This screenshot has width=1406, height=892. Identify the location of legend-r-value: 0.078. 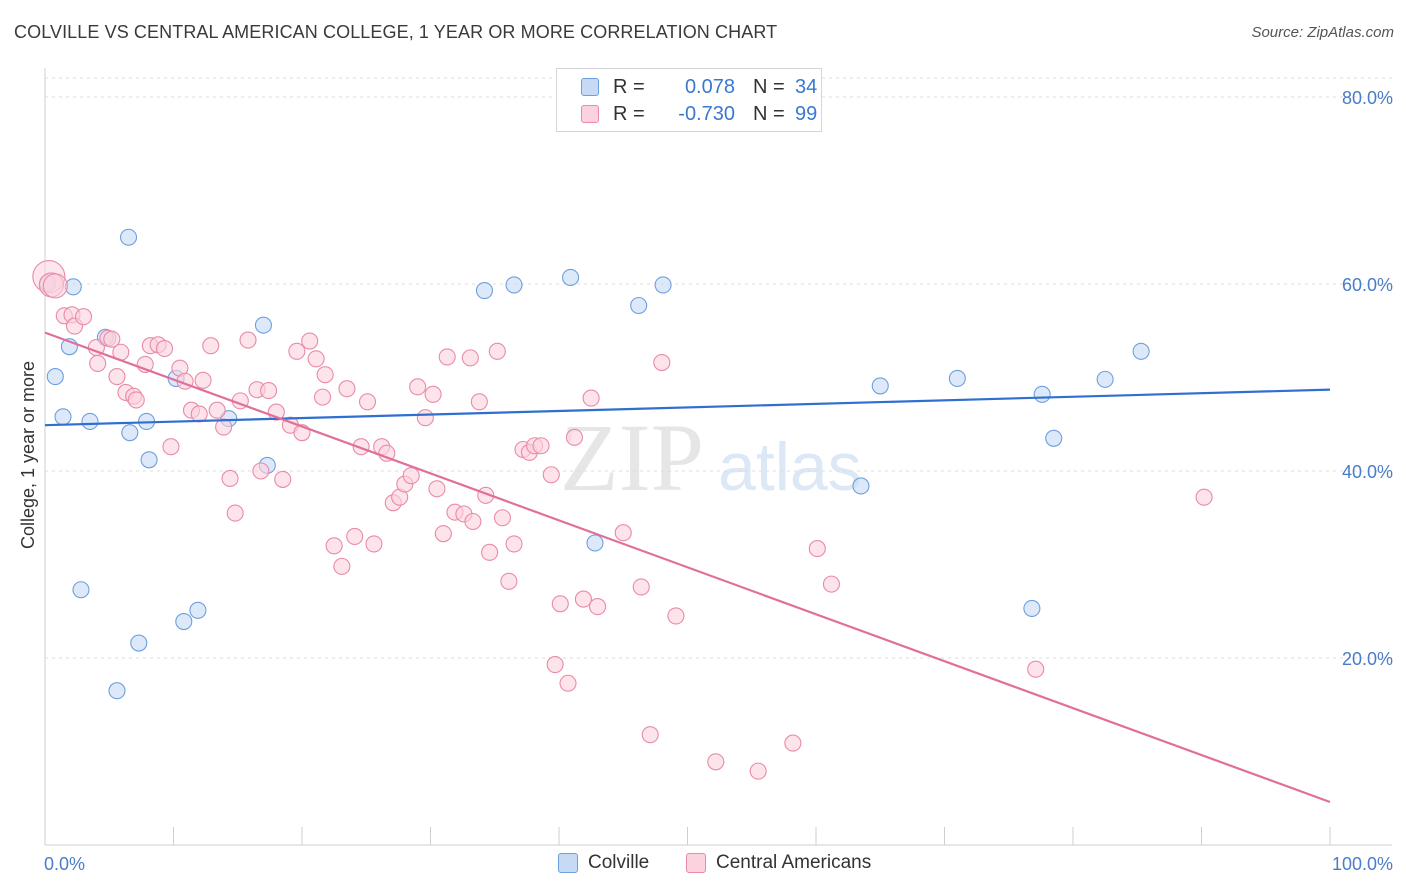
(709, 86).